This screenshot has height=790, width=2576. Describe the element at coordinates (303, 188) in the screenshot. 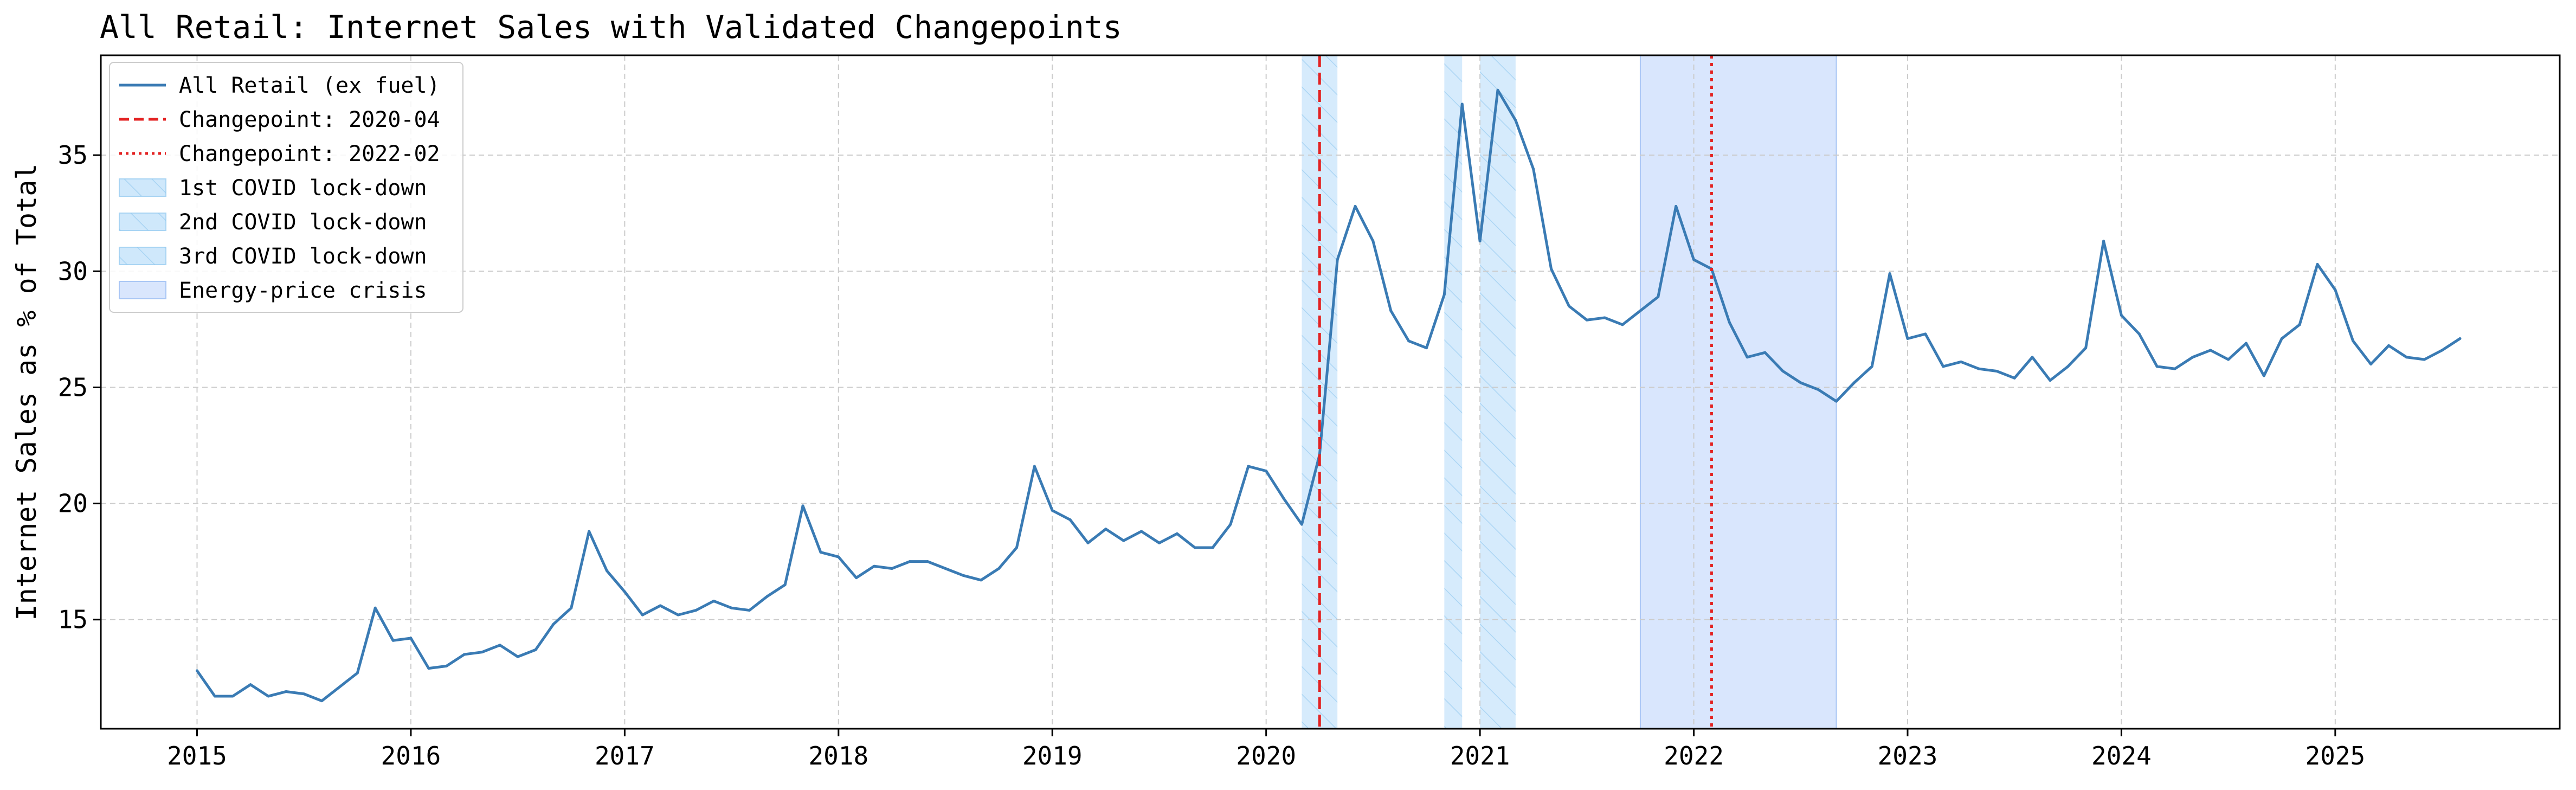

I see `legend-label: 1st COVID lock-down` at that location.